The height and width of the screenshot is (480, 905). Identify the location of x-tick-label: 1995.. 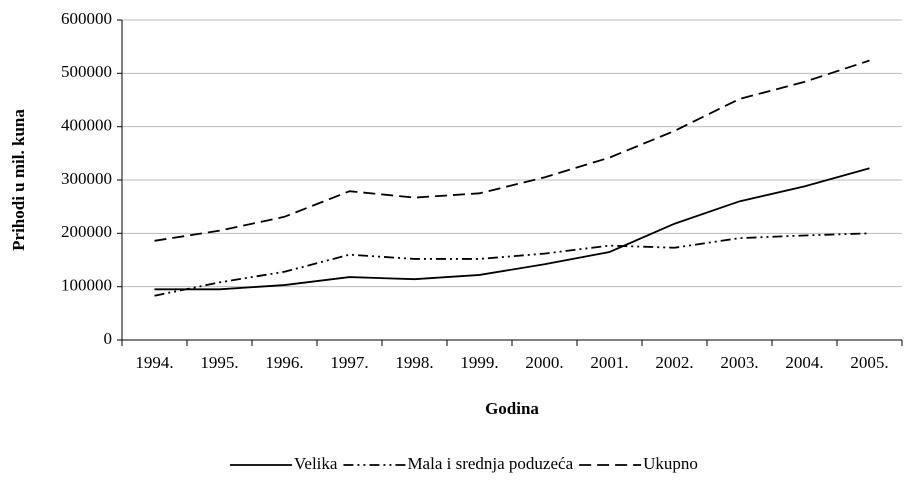
(219, 362).